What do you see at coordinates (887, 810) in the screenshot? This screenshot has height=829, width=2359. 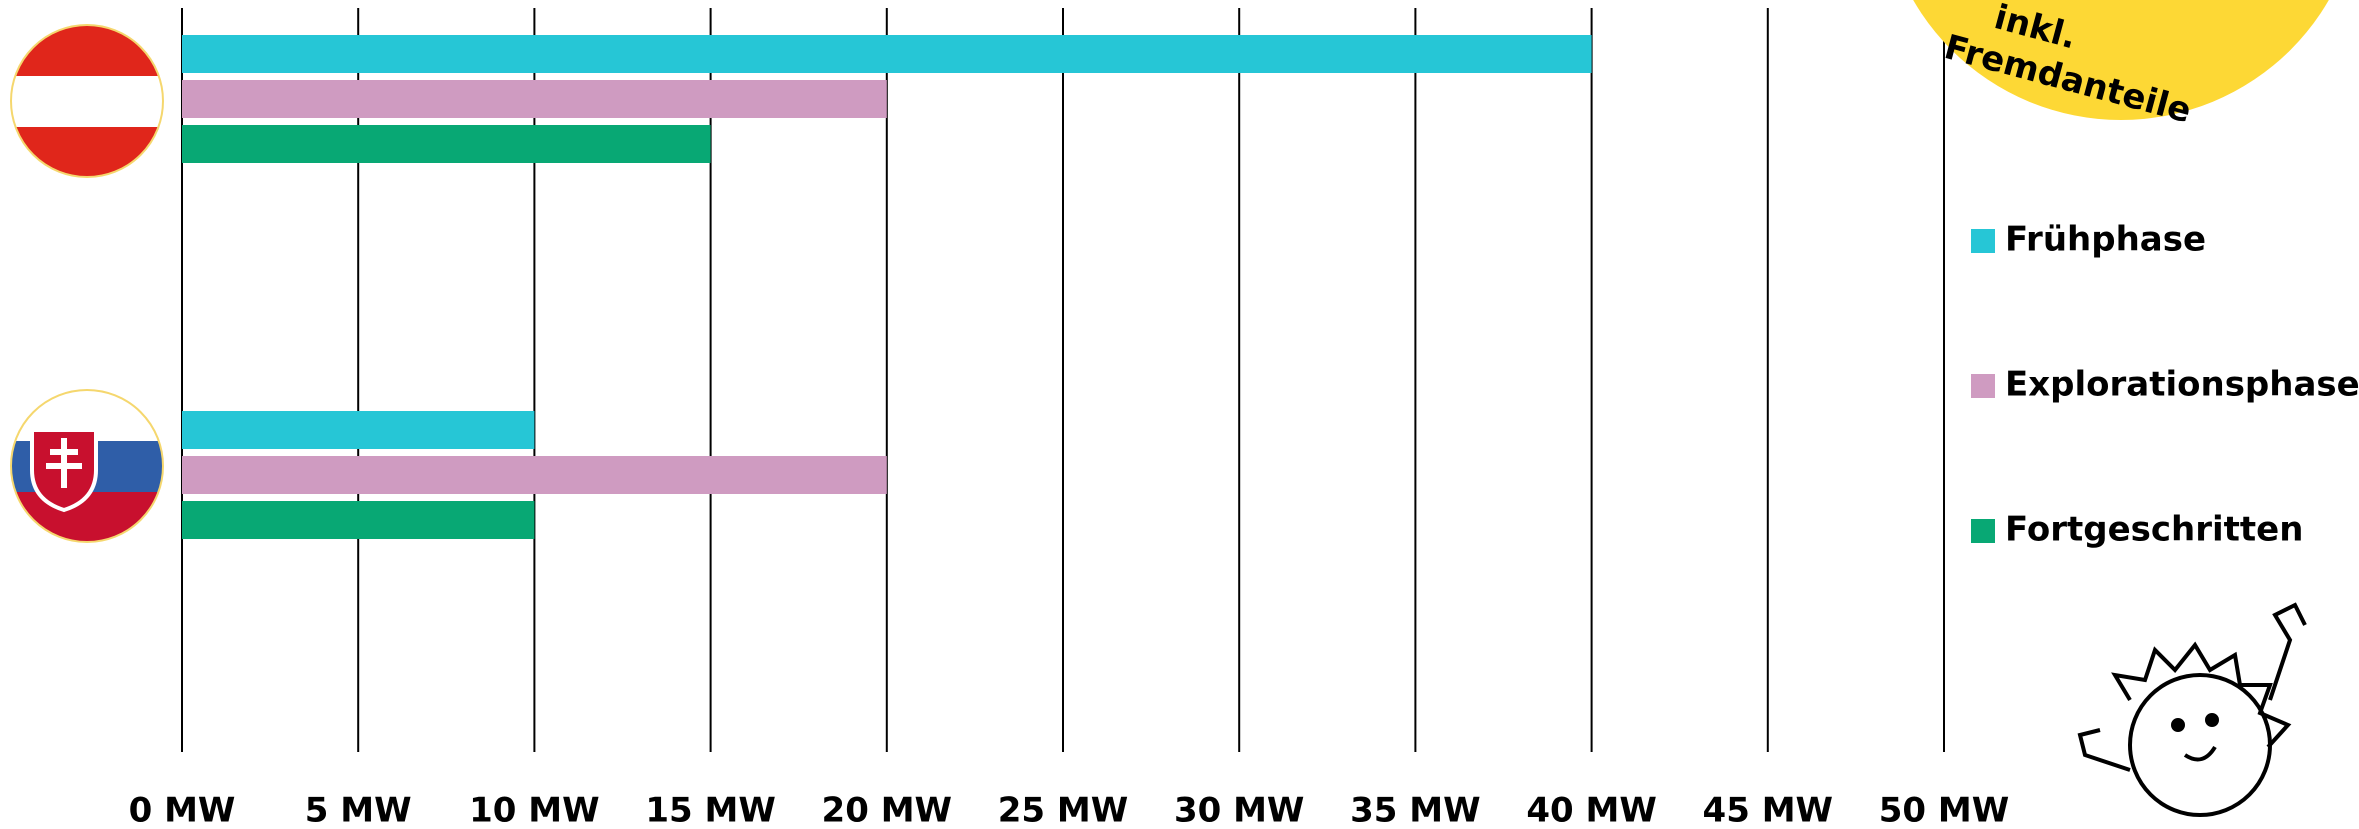 I see `x-tick-label: 20 MW` at bounding box center [887, 810].